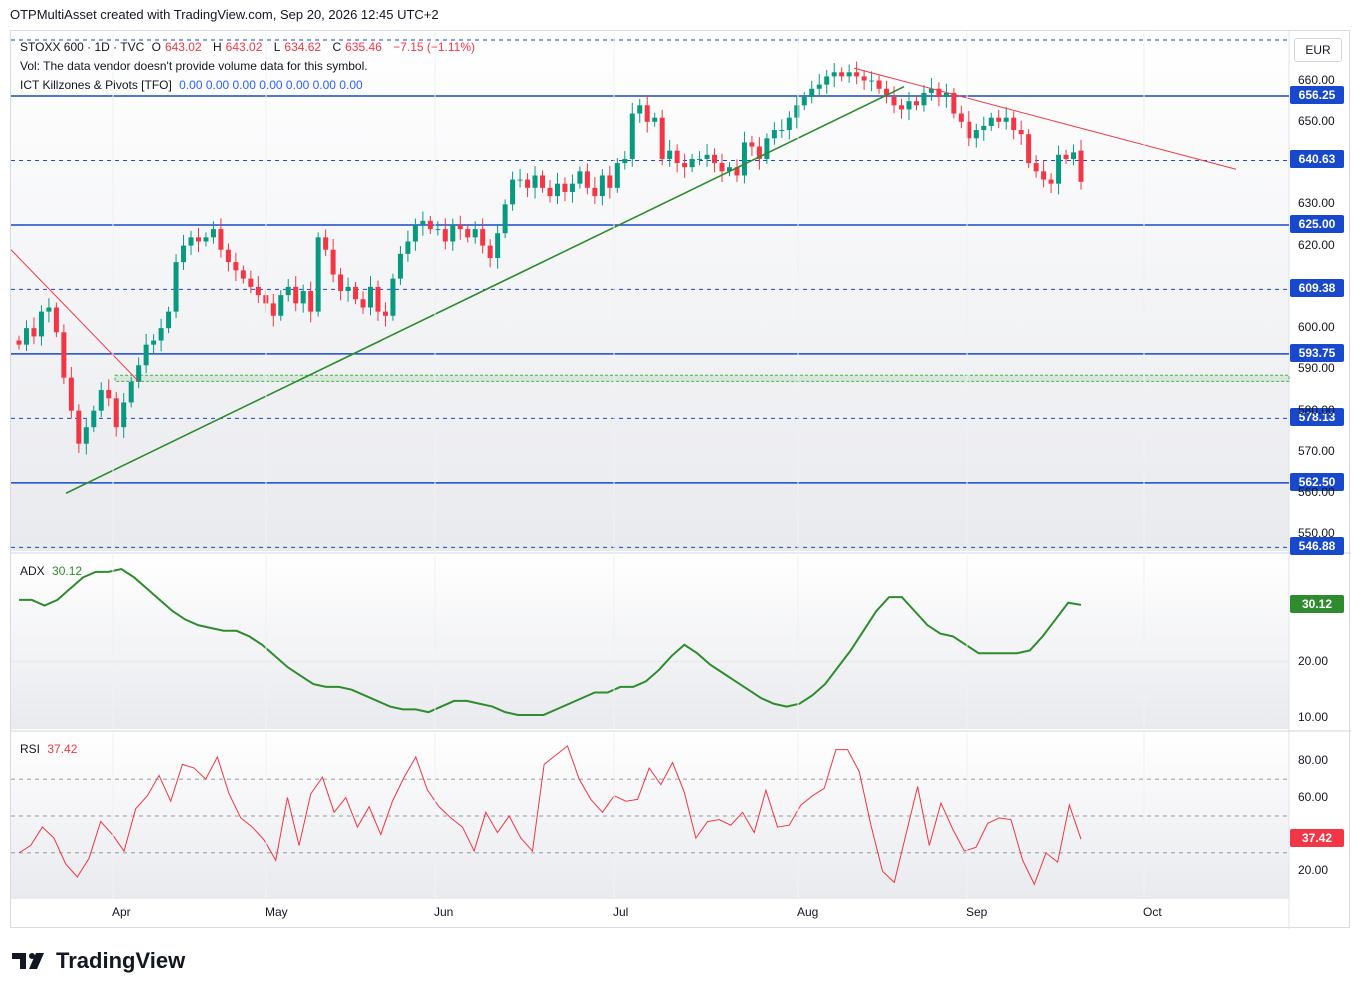 This screenshot has height=996, width=1360. I want to click on indicator-values: 0.00 0.00 0.00 0.00 0.00 0.00 0.00, so click(271, 85).